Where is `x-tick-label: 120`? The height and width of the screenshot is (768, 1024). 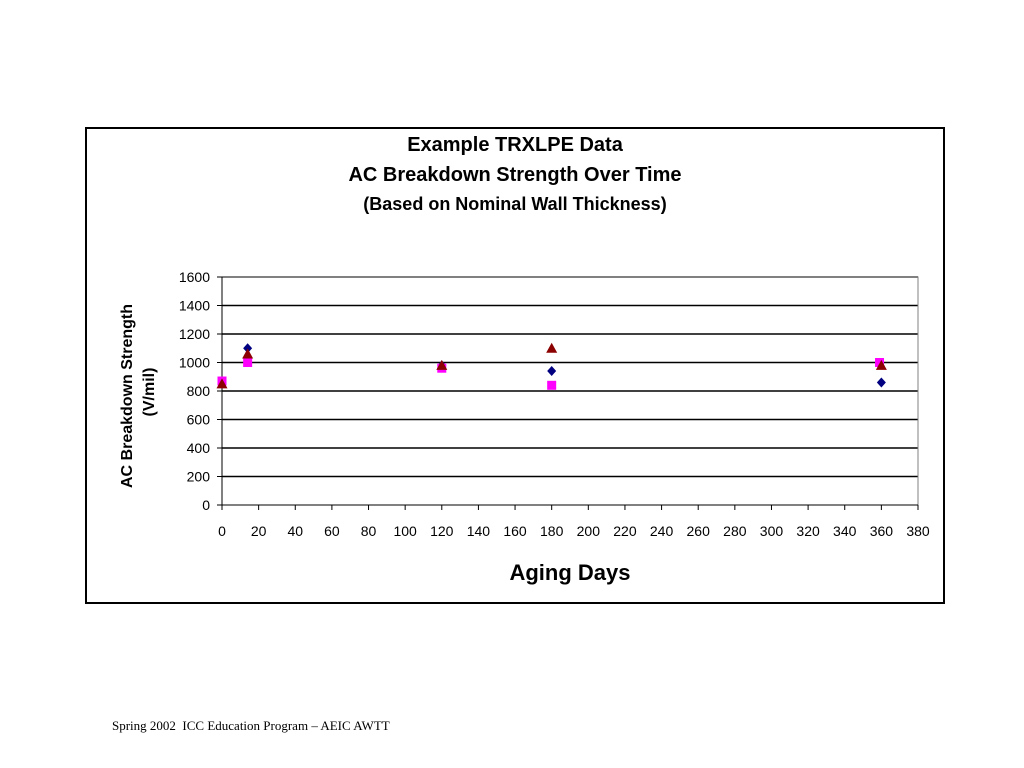
x-tick-label: 120 is located at coordinates (442, 531).